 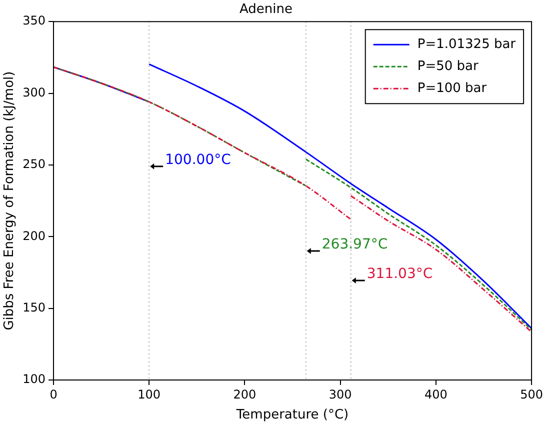 What do you see at coordinates (266, 10) in the screenshot?
I see `chart-title: Adenine` at bounding box center [266, 10].